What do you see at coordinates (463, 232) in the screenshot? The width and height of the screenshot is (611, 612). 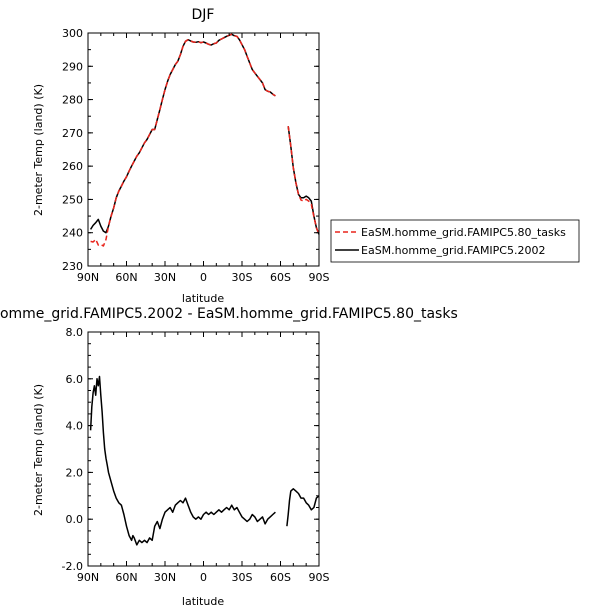 I see `legend-label-80-tasks: EaSM.homme_grid.FAMIPC5.80_tasks` at bounding box center [463, 232].